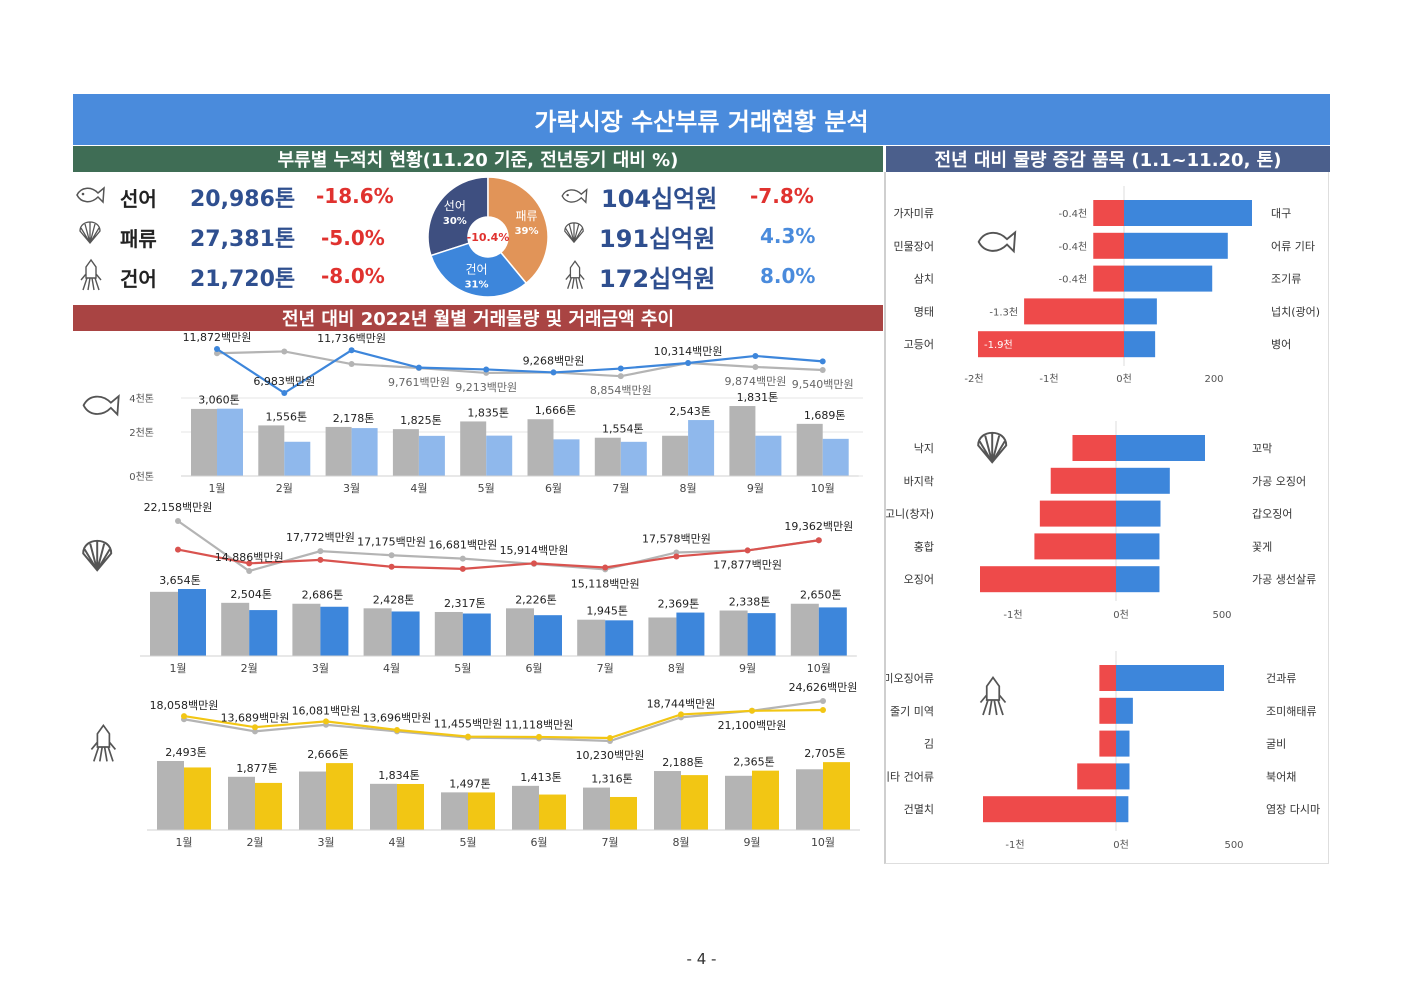 This screenshot has height=992, width=1403. Describe the element at coordinates (141, 477) in the screenshot. I see `y-tick-label: 0천톤` at that location.